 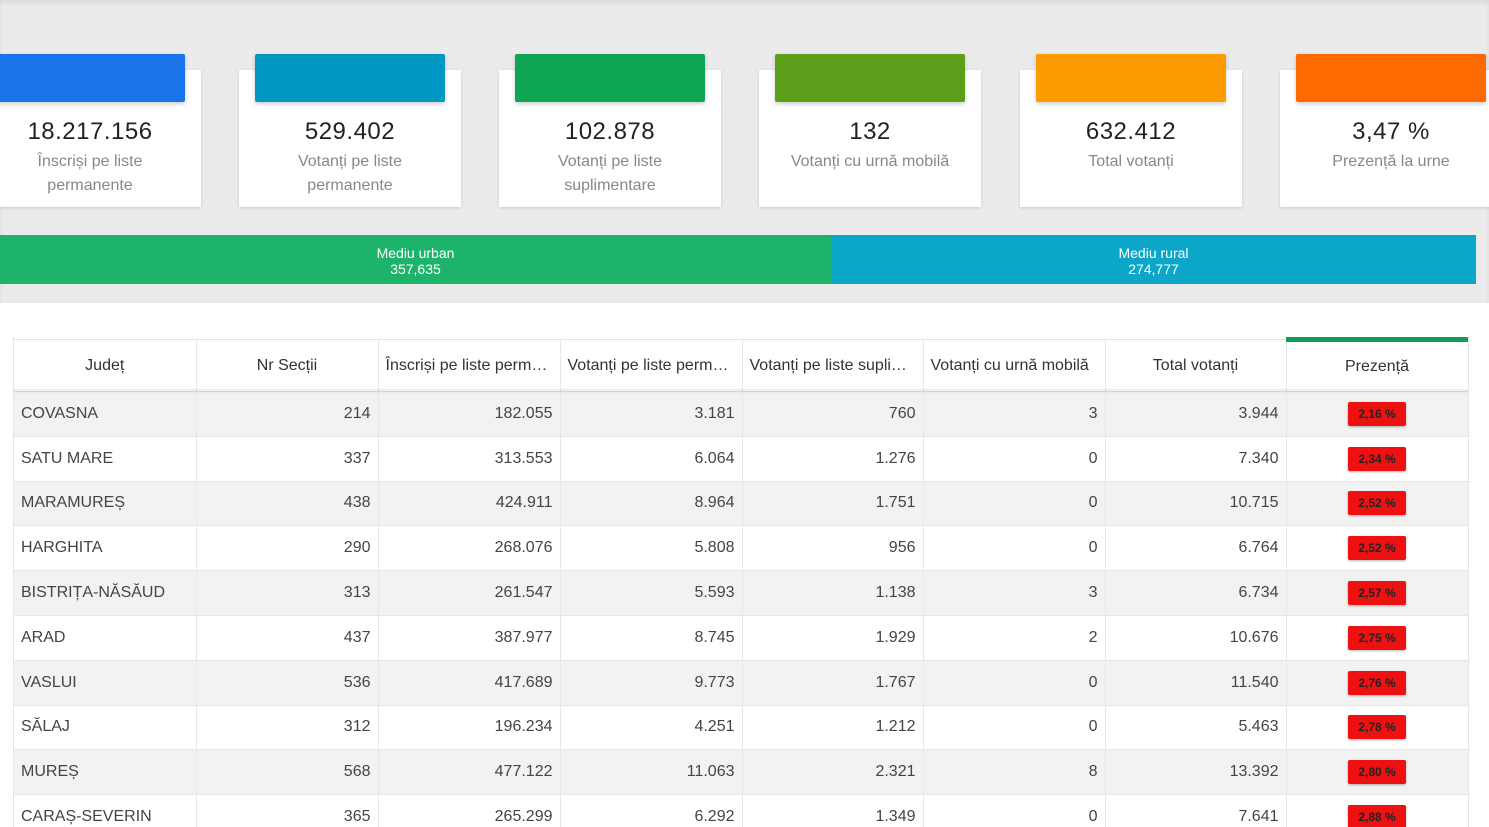 What do you see at coordinates (105, 683) in the screenshot?
I see `cell-judet: VASLUI` at bounding box center [105, 683].